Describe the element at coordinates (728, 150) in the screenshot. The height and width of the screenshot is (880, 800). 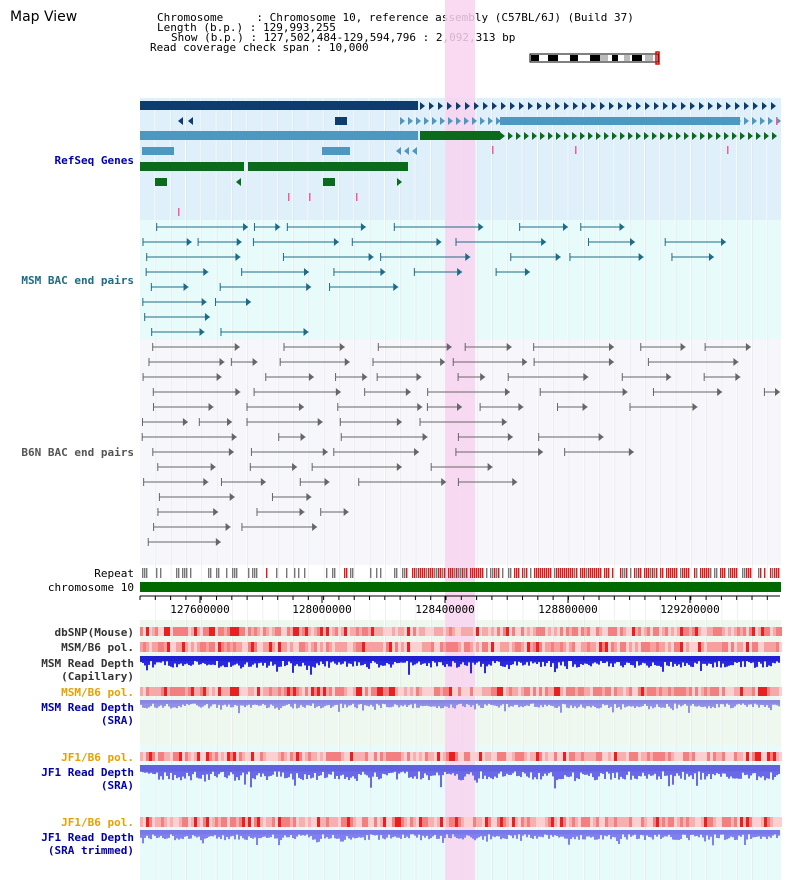
I see `gene-marker` at that location.